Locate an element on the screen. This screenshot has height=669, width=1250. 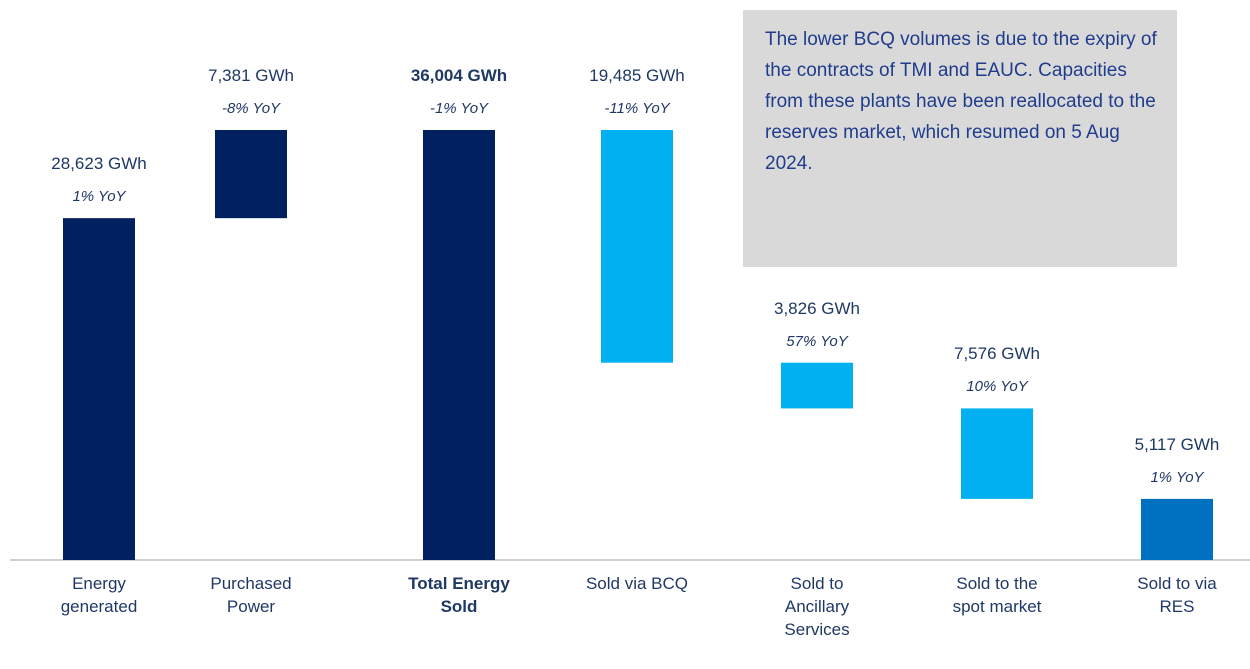
value-label: 7,381 GWh is located at coordinates (251, 75).